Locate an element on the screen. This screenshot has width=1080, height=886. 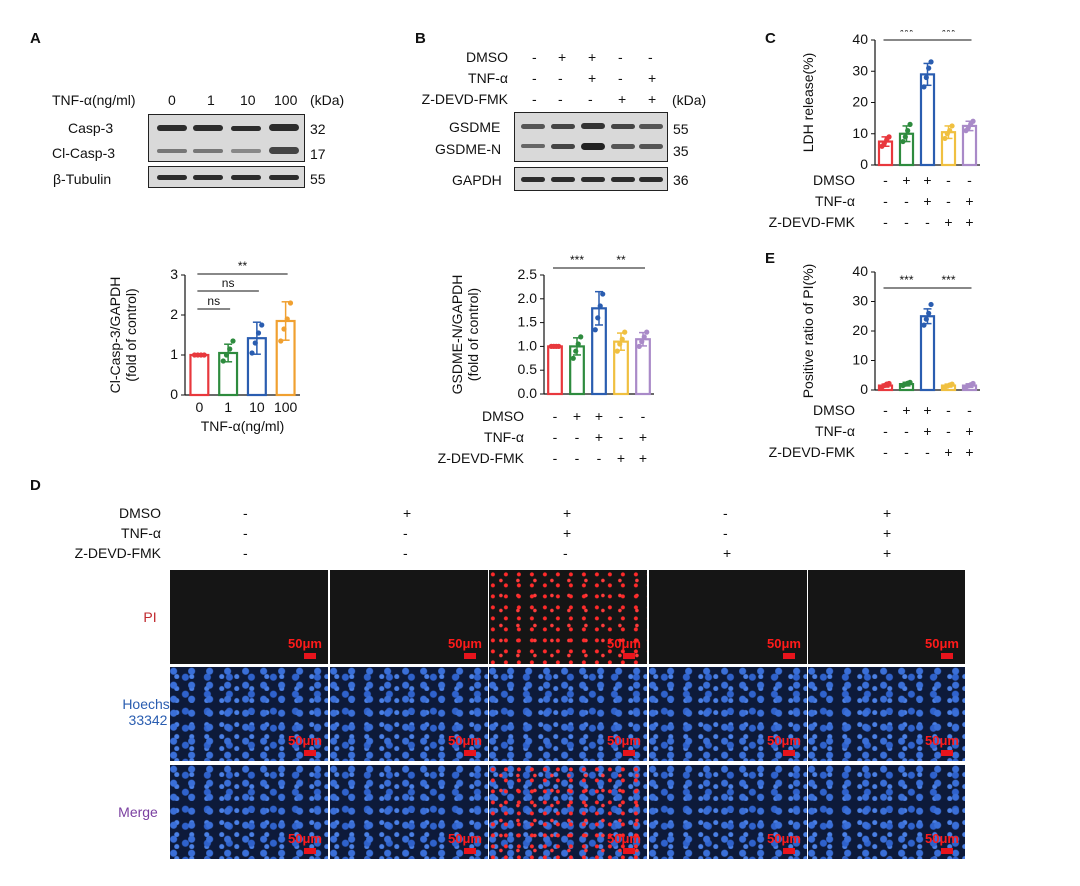
panel-a-label: A is located at coordinates (35, 38).